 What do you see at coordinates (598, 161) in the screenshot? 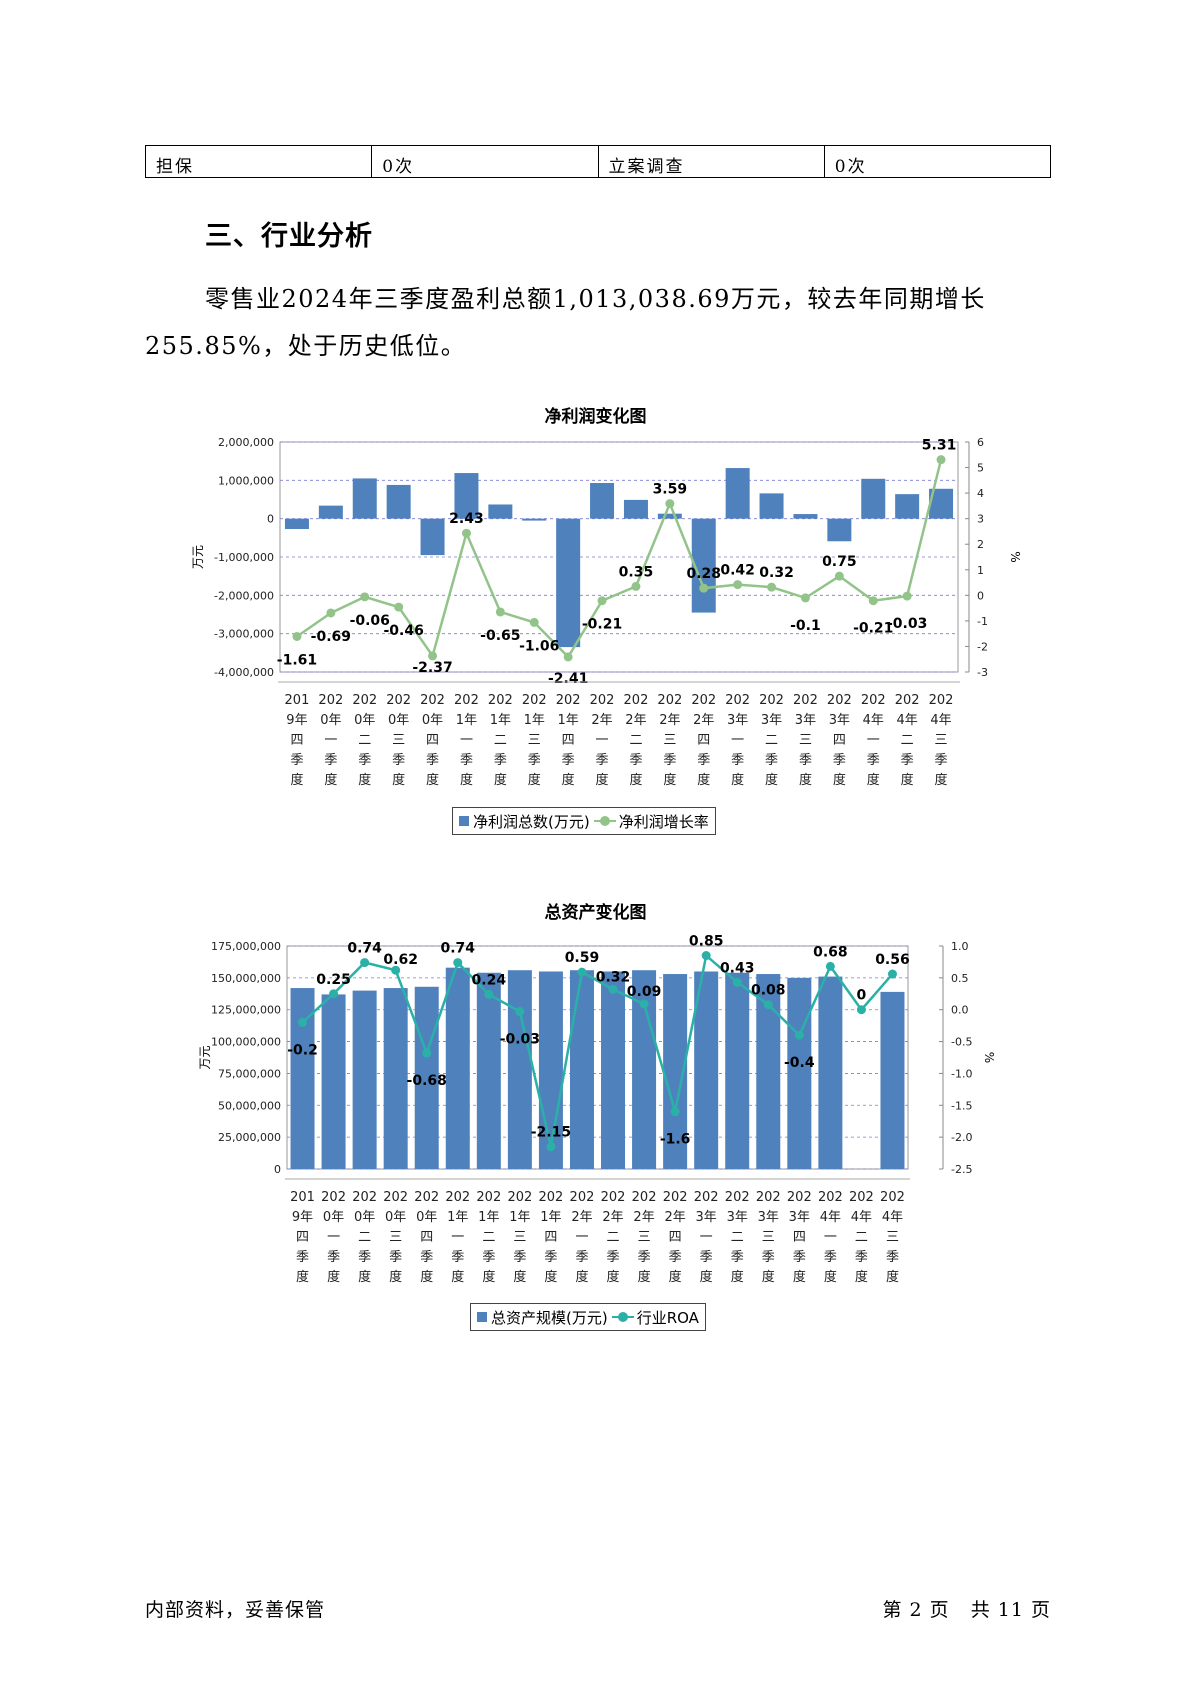
I see `info-table: 担保 0次 立案调查 0次` at bounding box center [598, 161].